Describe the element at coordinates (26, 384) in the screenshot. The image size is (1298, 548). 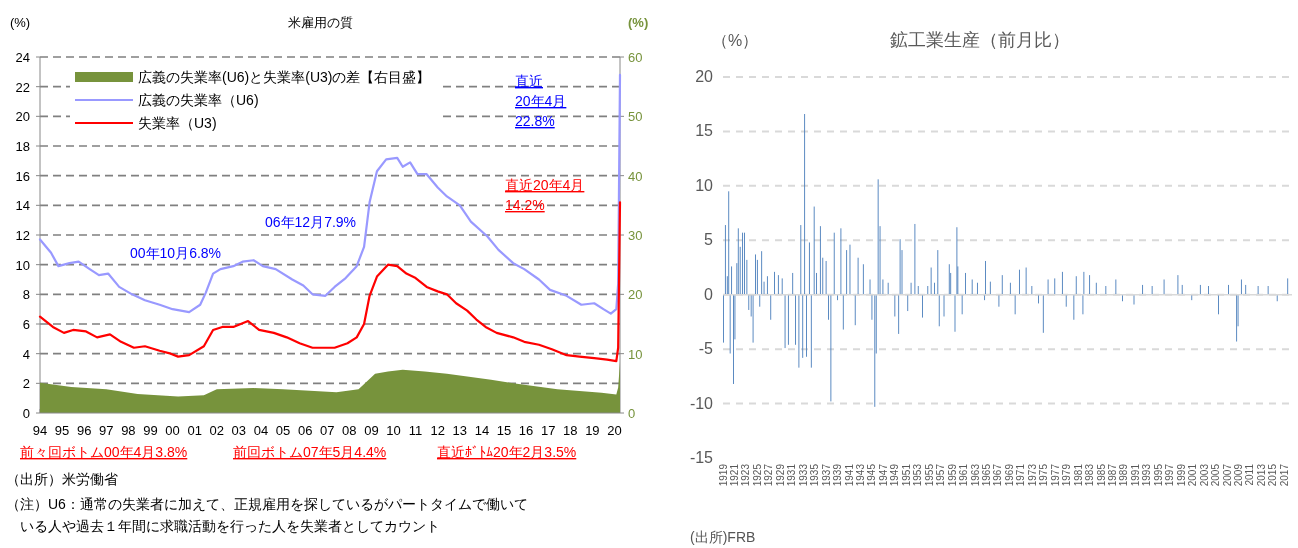
I see `y-tick-label: 2` at that location.